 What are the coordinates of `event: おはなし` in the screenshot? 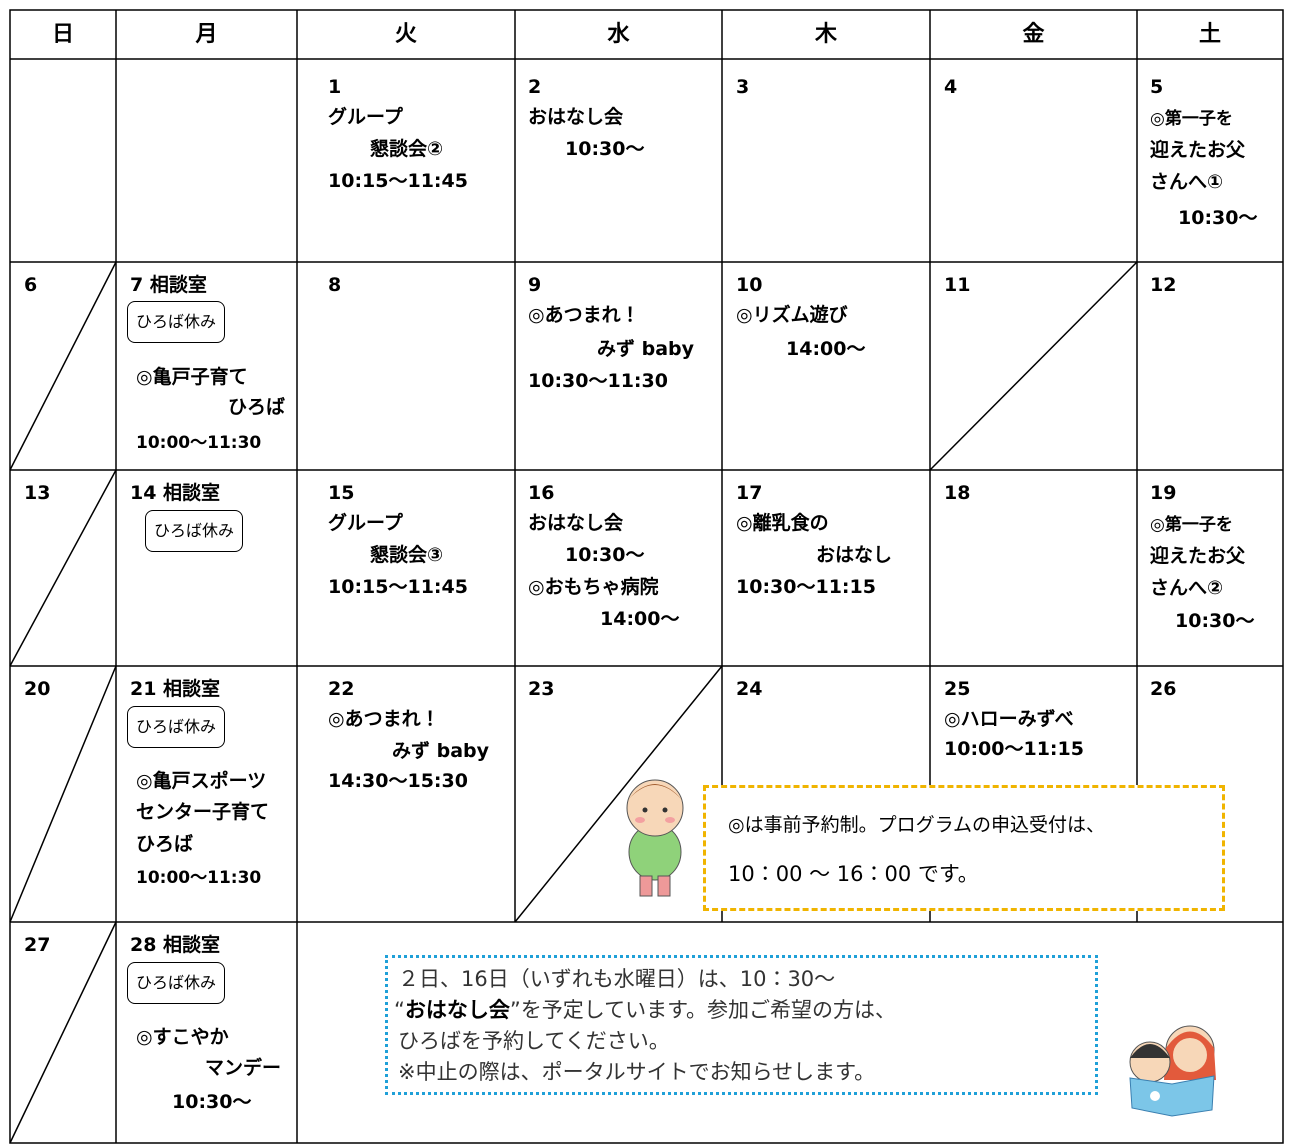 It's located at (854, 555).